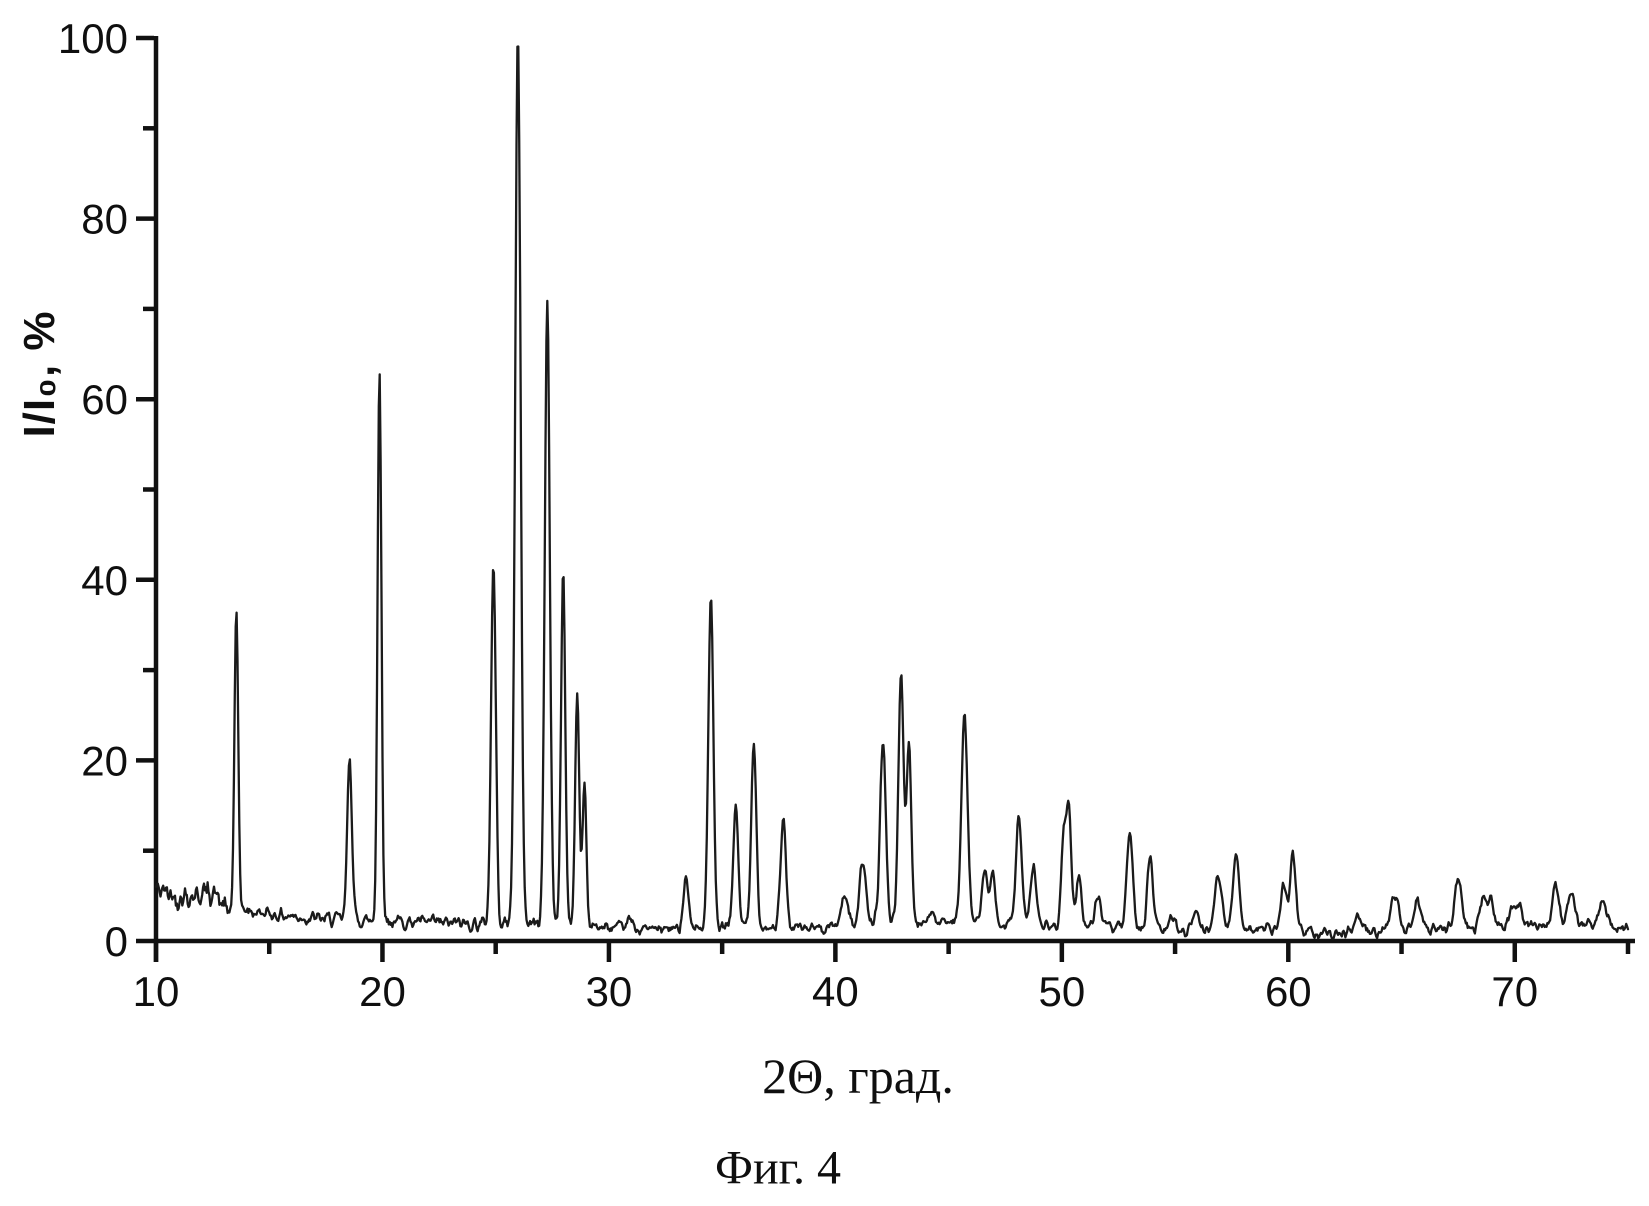 The height and width of the screenshot is (1206, 1649). What do you see at coordinates (382, 991) in the screenshot?
I see `x-tick-label: 20` at bounding box center [382, 991].